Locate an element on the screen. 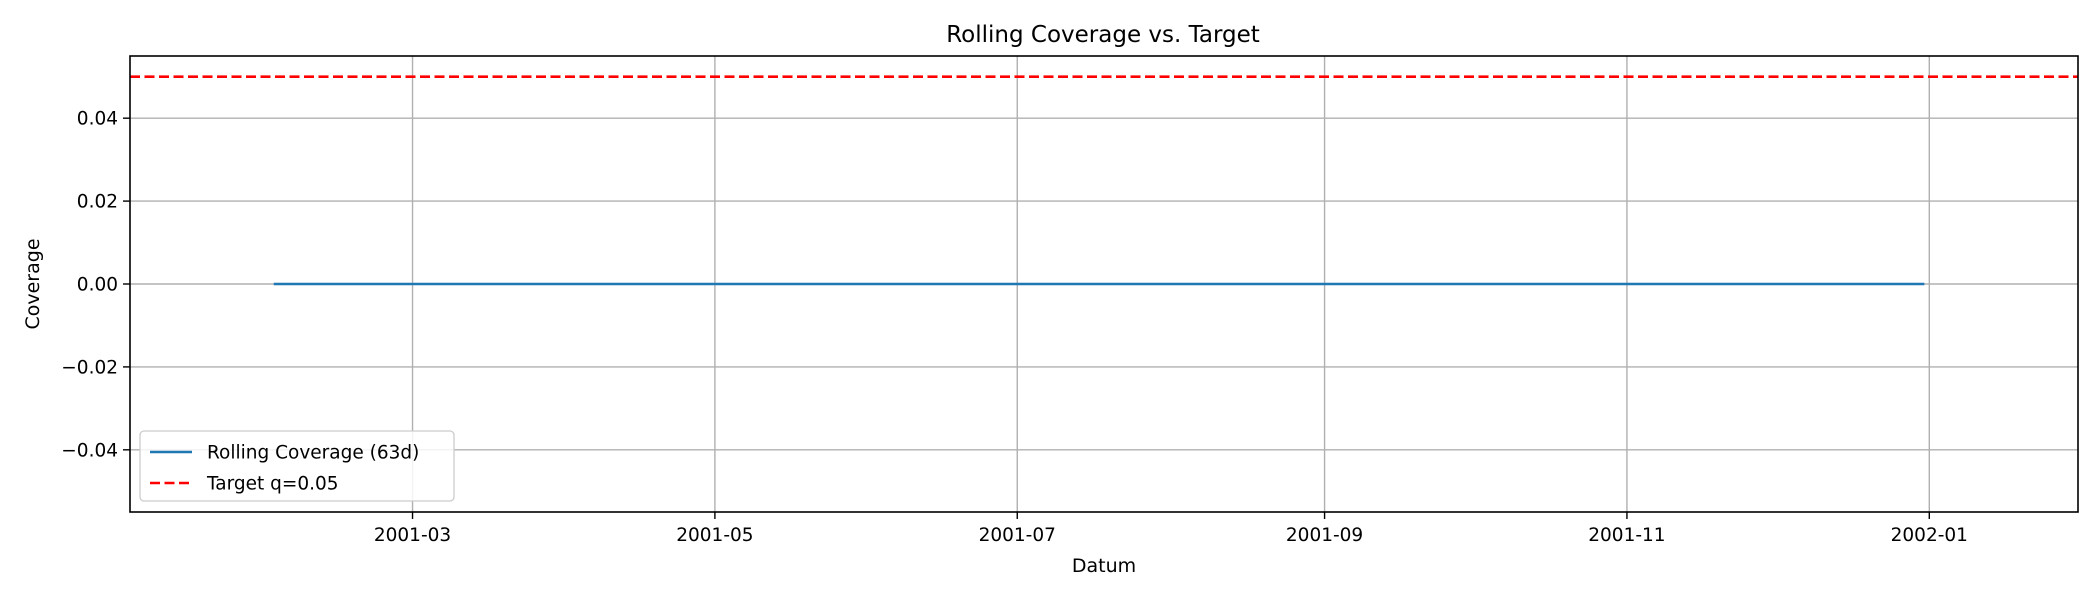 The height and width of the screenshot is (600, 2100). legend-box is located at coordinates (297, 466).